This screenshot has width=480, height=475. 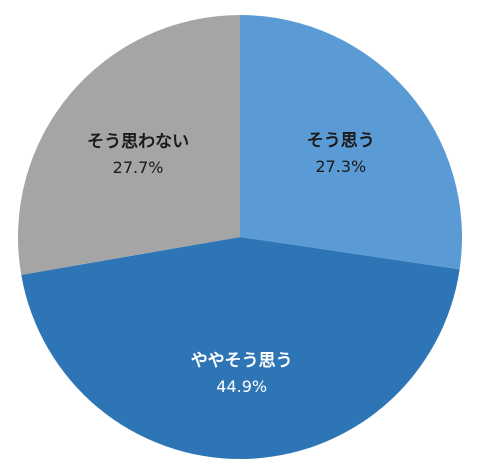 What do you see at coordinates (138, 142) in the screenshot?
I see `slice-label-3: そう思わない` at bounding box center [138, 142].